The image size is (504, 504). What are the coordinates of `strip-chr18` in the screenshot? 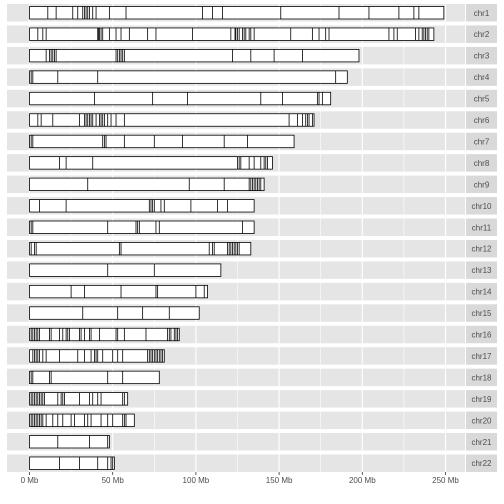 It's located at (481, 377).